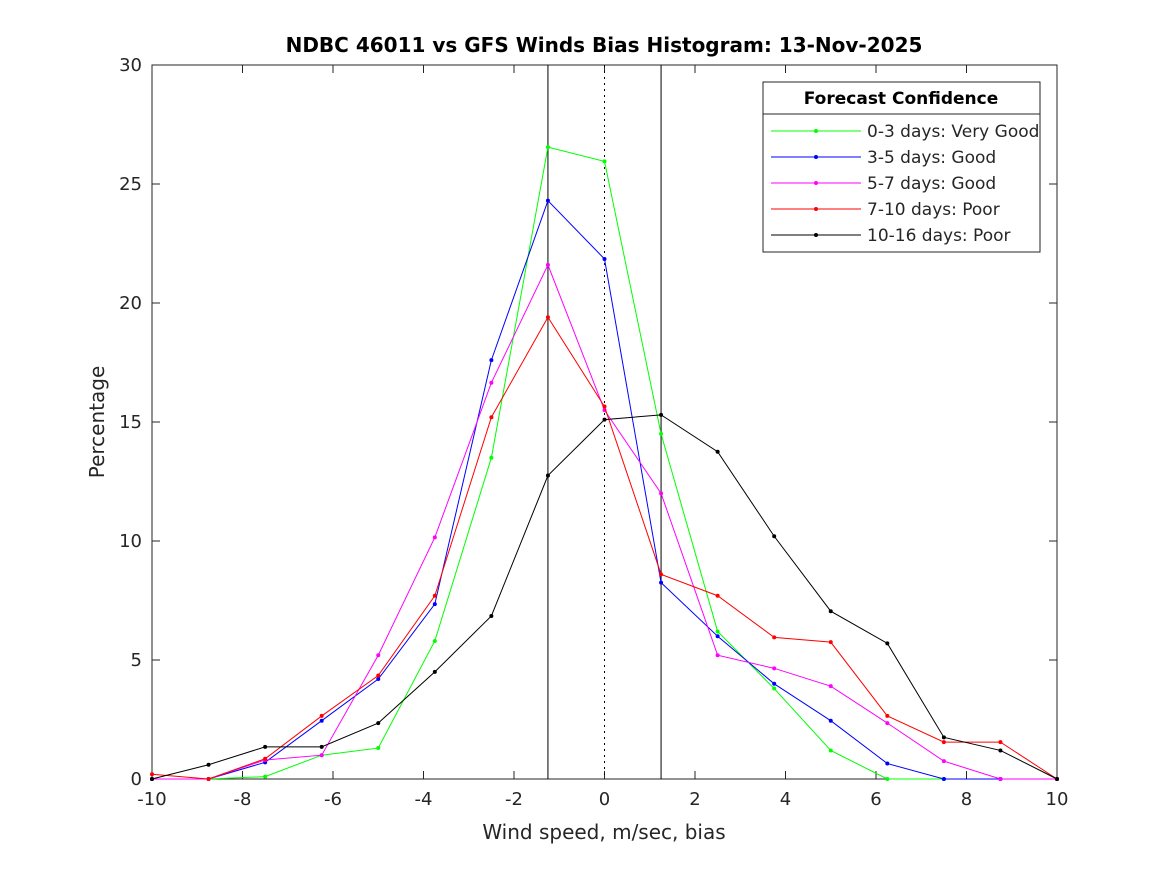 This screenshot has height=875, width=1167. I want to click on x-axis-label: Wind speed, m/sec, bias, so click(603, 832).